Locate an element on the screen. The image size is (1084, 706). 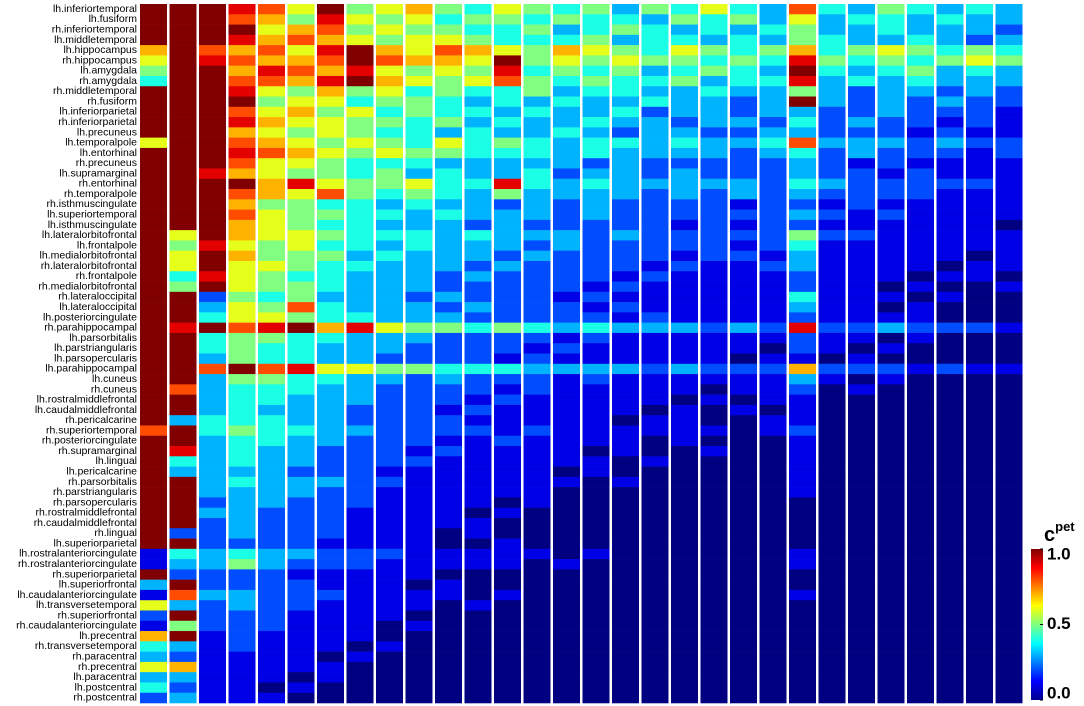
row-label: rh.postcentral is located at coordinates (105, 698).